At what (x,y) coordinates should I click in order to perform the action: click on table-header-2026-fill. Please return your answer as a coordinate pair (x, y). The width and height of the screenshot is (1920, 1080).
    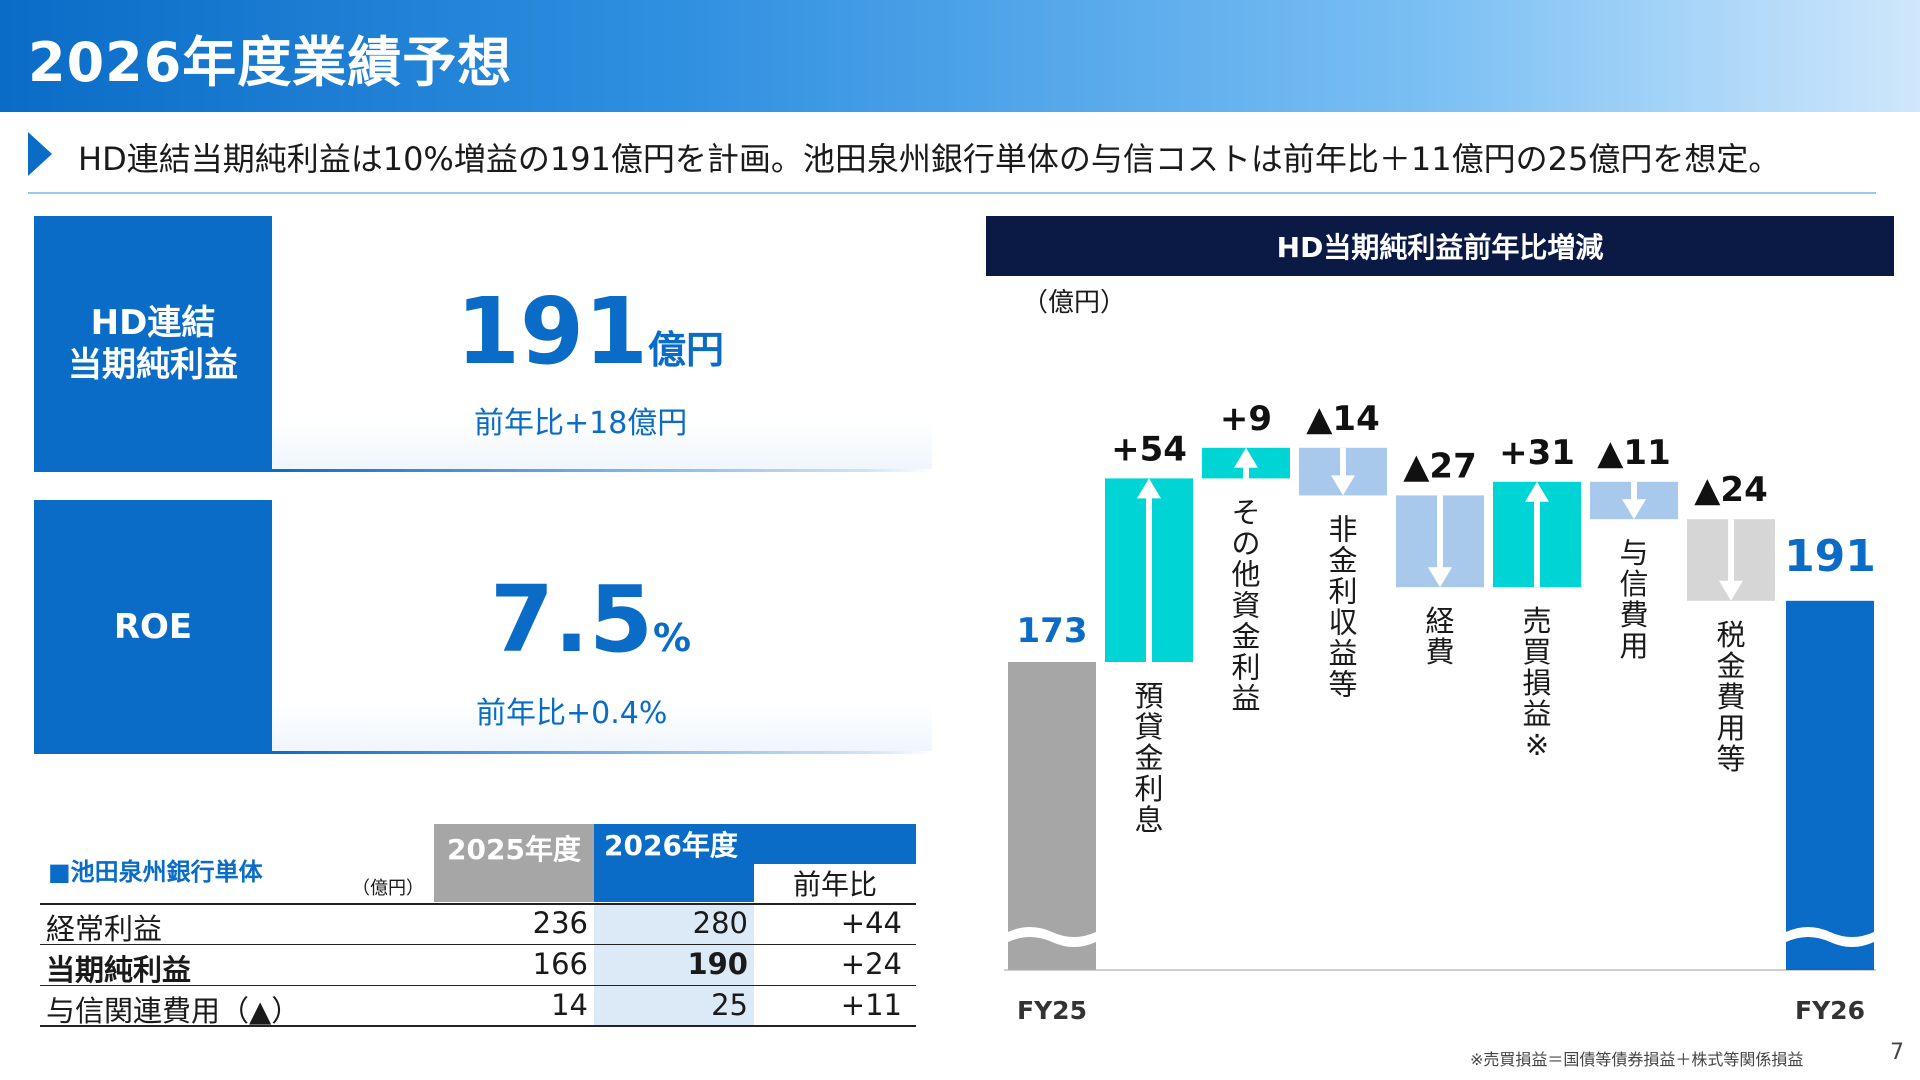
    Looking at the image, I should click on (674, 883).